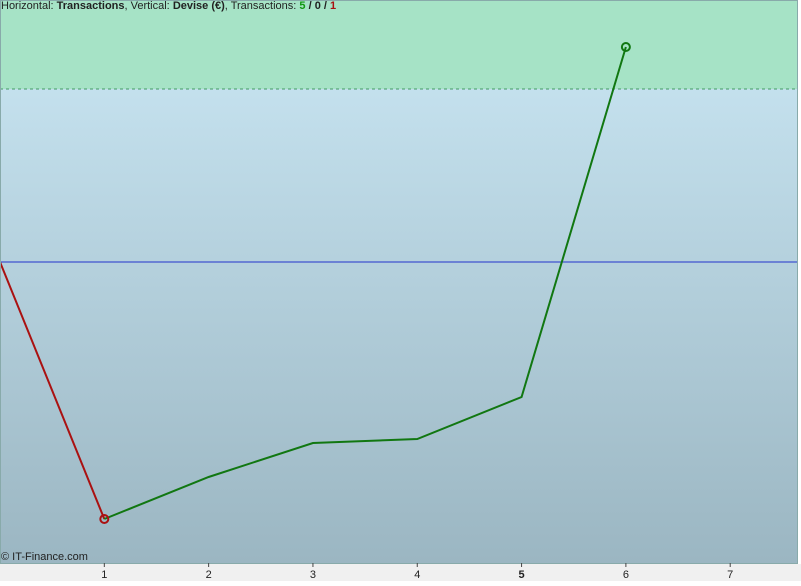  What do you see at coordinates (400, 572) in the screenshot?
I see `axis-bg` at bounding box center [400, 572].